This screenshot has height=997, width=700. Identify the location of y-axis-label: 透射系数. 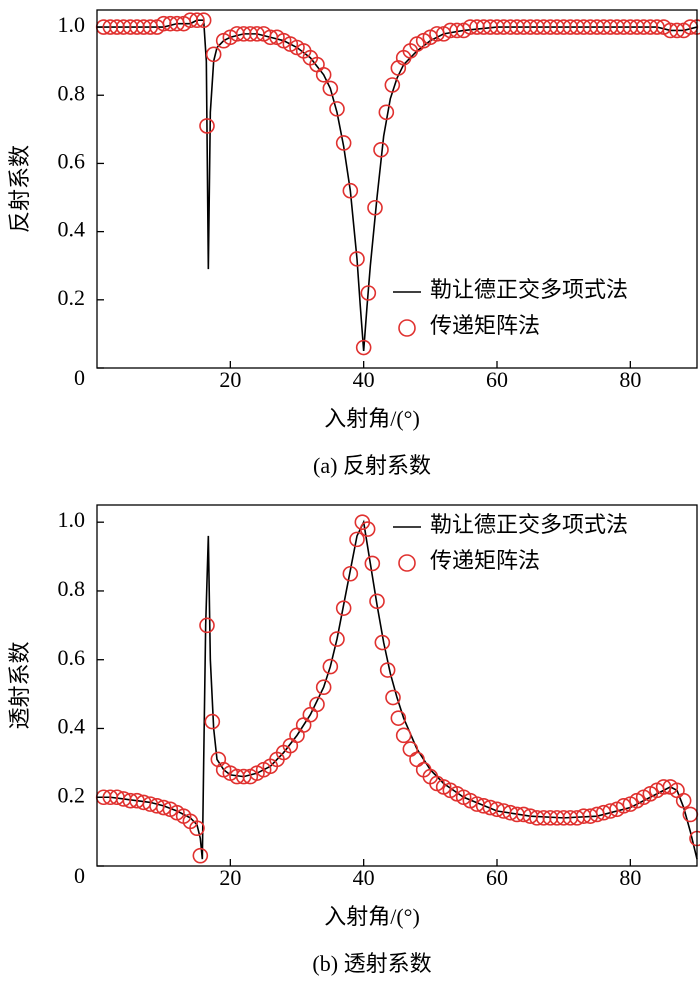
(19, 685).